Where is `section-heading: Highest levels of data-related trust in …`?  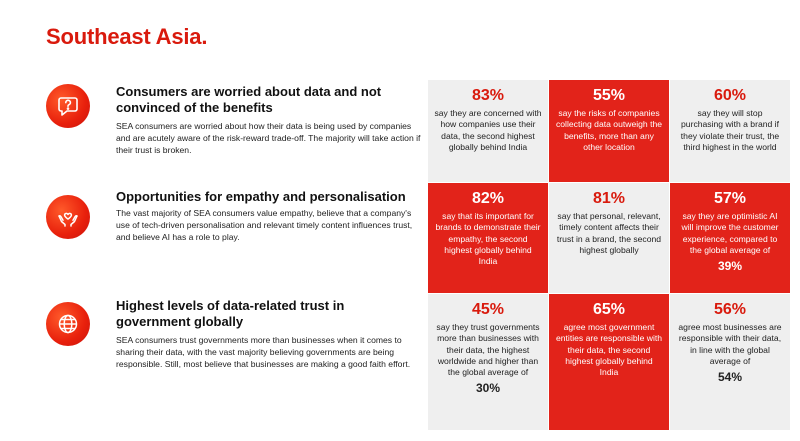
section-heading: Highest levels of data-related trust in … is located at coordinates (230, 313).